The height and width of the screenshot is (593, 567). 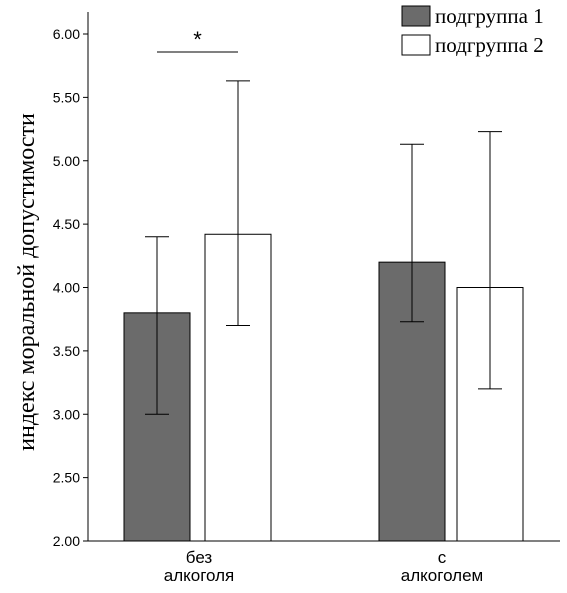 I want to click on x-axis-categories: без алкоголя с алкоголем, so click(x=323, y=566).